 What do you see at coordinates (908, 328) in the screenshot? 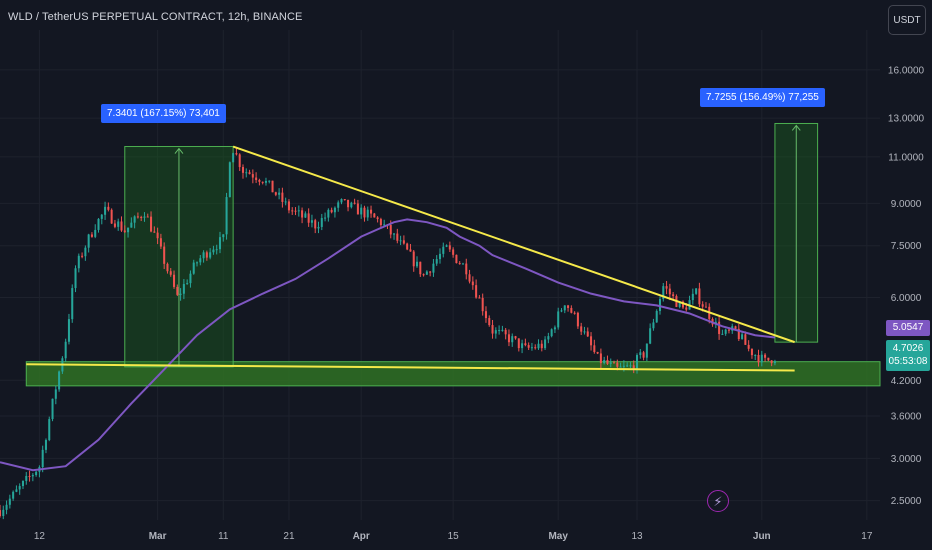
I see `ma-value-tag: 5.0547` at bounding box center [908, 328].